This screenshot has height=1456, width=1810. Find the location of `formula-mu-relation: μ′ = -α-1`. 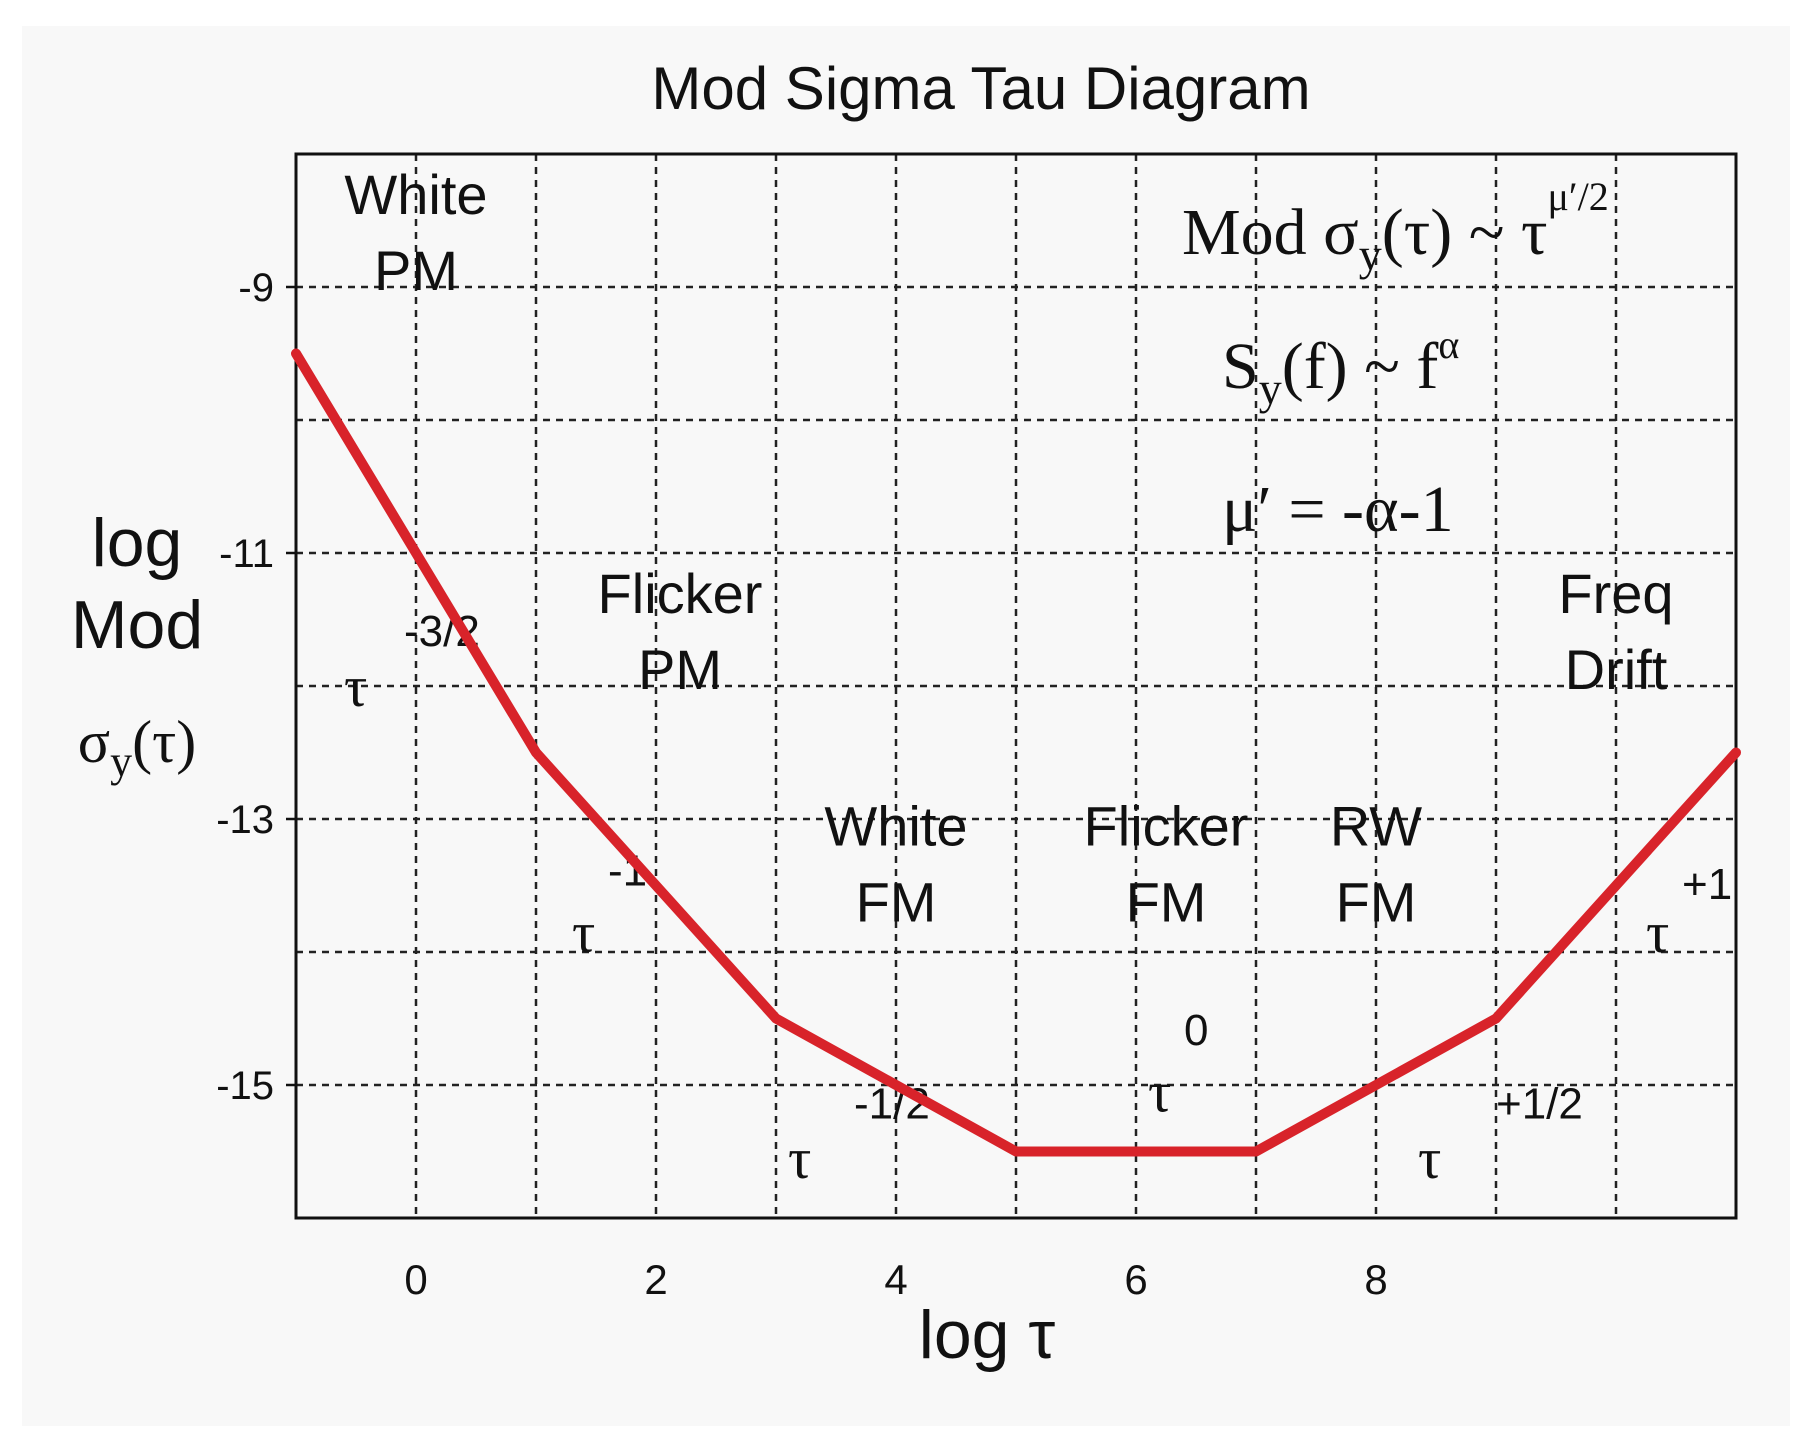

formula-mu-relation: μ′ = -α-1 is located at coordinates (1338, 509).